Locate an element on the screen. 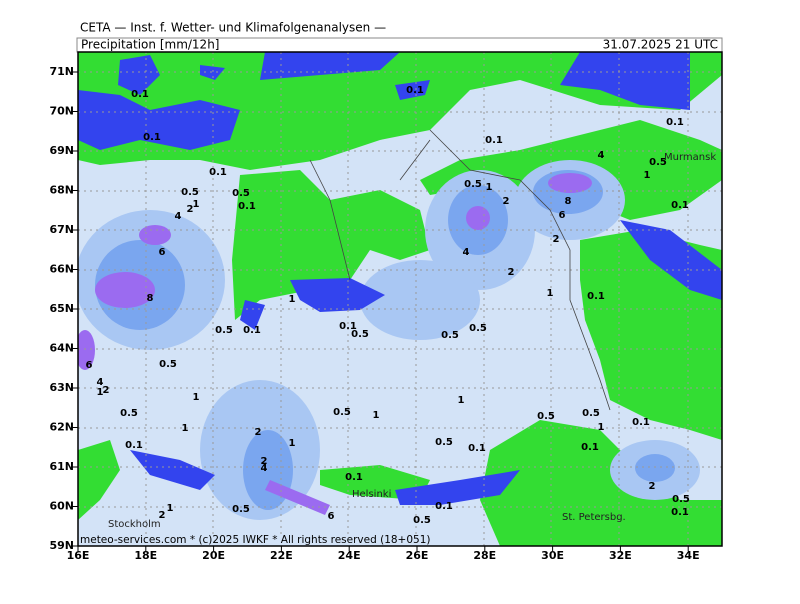 Image resolution: width=800 pixels, height=604 pixels. lon-label: 30E is located at coordinates (552, 555).